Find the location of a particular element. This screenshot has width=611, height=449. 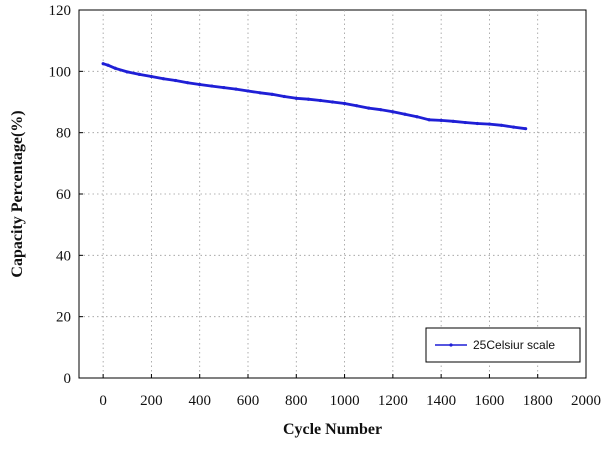

y-axis-title: Capacity Percentage(%) is located at coordinates (17, 193).